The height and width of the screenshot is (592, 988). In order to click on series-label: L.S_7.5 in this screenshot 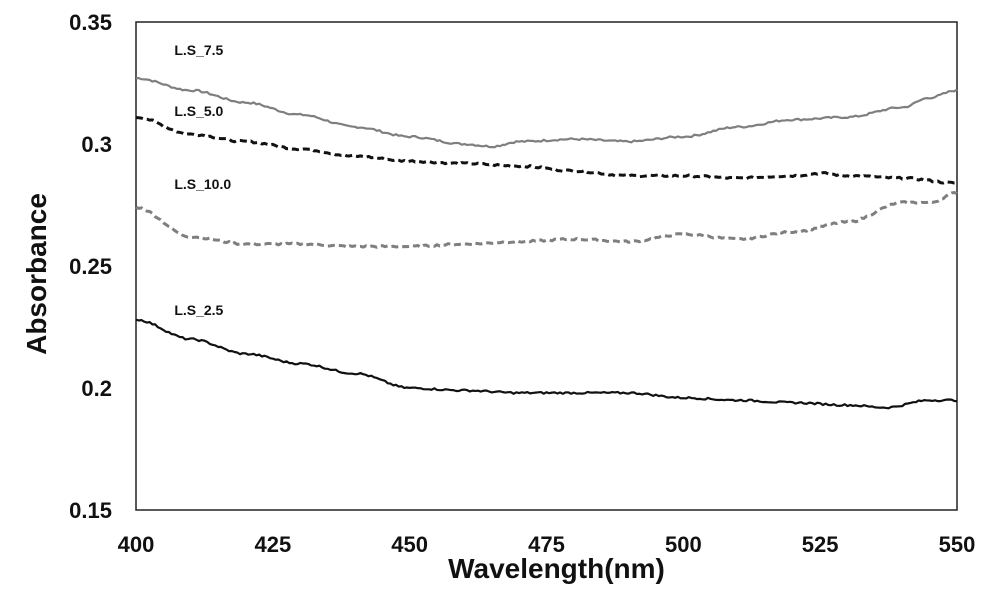, I will do `click(198, 50)`.